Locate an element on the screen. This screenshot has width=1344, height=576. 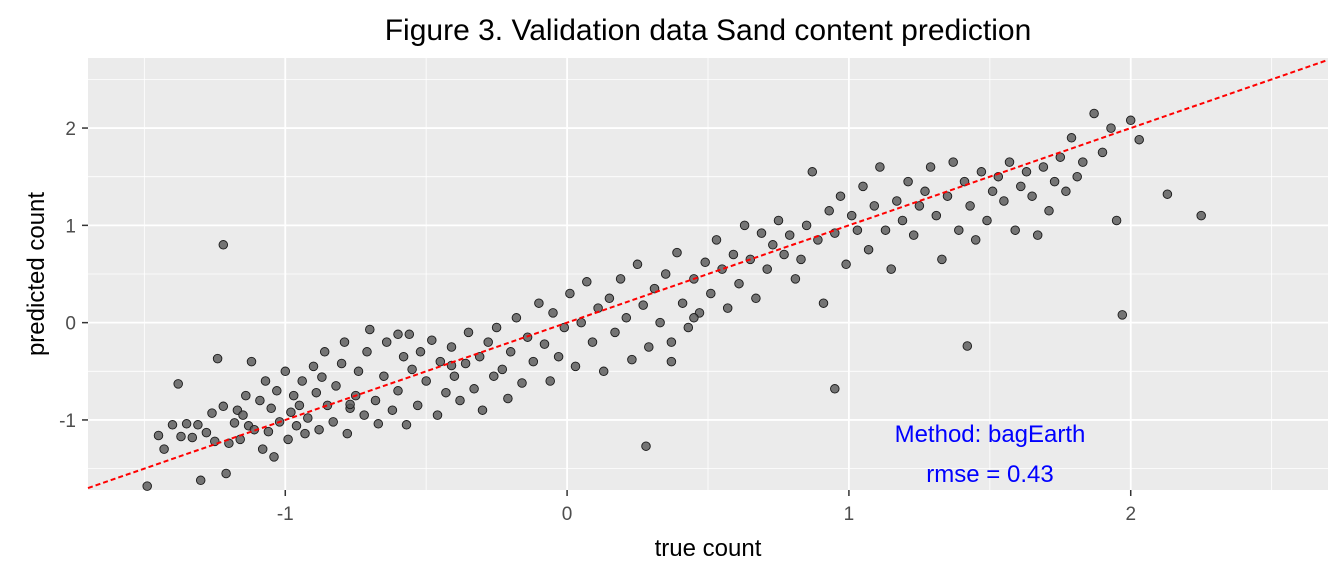
y-tick-label: -1 is located at coordinates (67, 421).